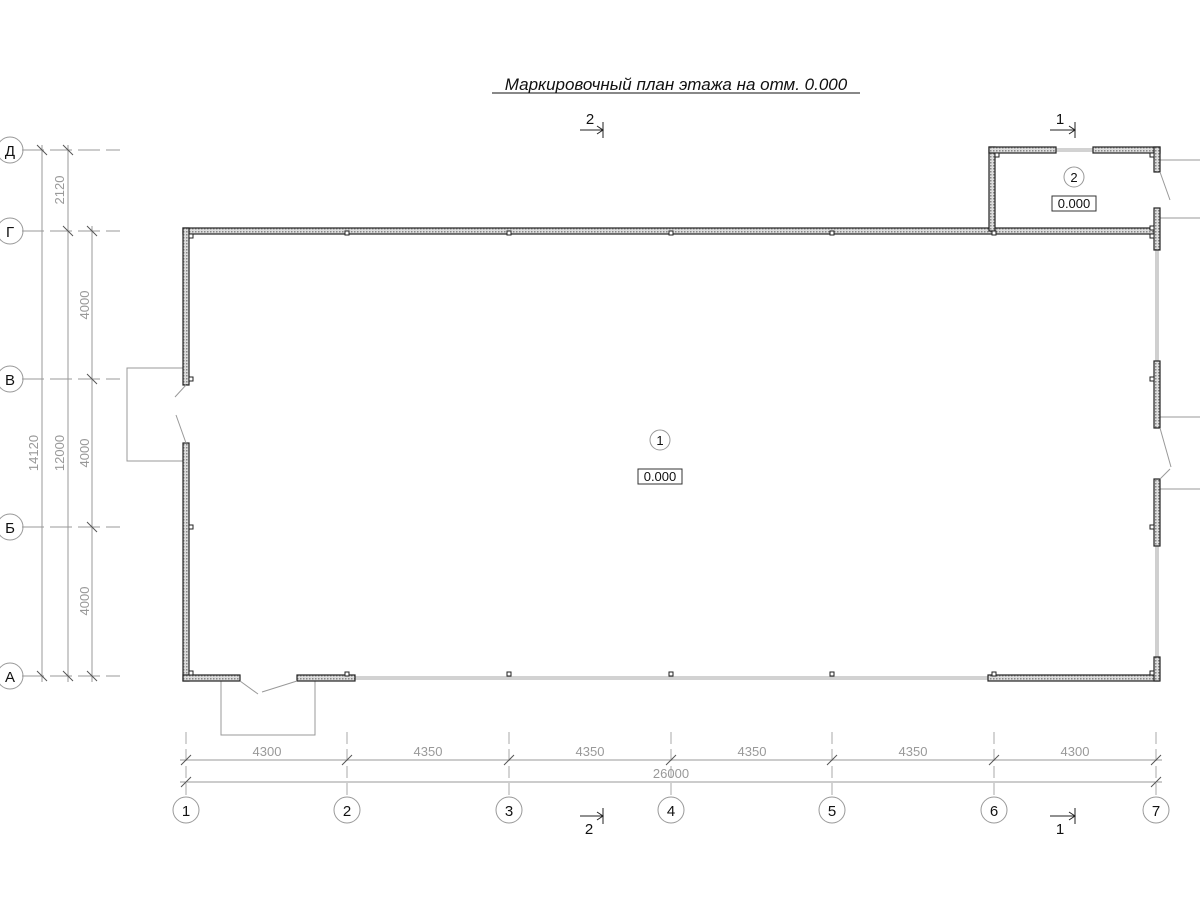 This screenshot has width=1200, height=900. Describe the element at coordinates (994, 811) in the screenshot. I see `axis-6: 6` at that location.